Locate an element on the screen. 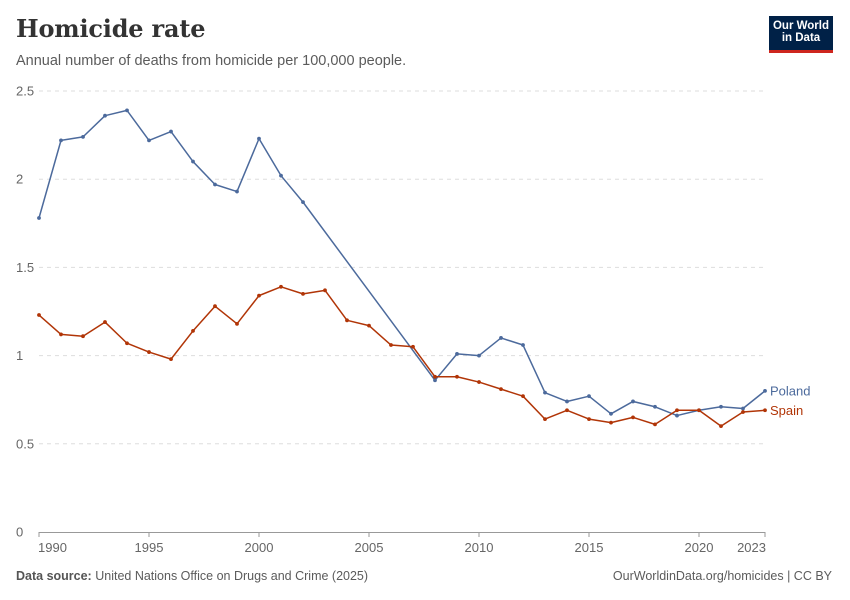  y-tick-label: 0.5 is located at coordinates (25, 443).